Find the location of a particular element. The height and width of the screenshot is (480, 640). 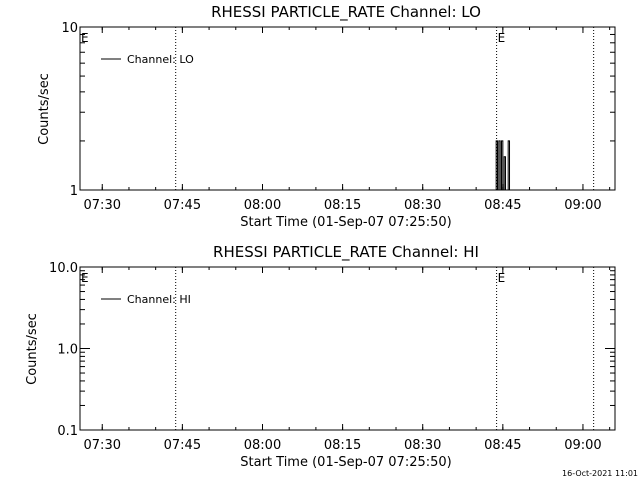

lo-chart-title: RHESSI PARTICLE_RATE Channel: LO is located at coordinates (346, 12).